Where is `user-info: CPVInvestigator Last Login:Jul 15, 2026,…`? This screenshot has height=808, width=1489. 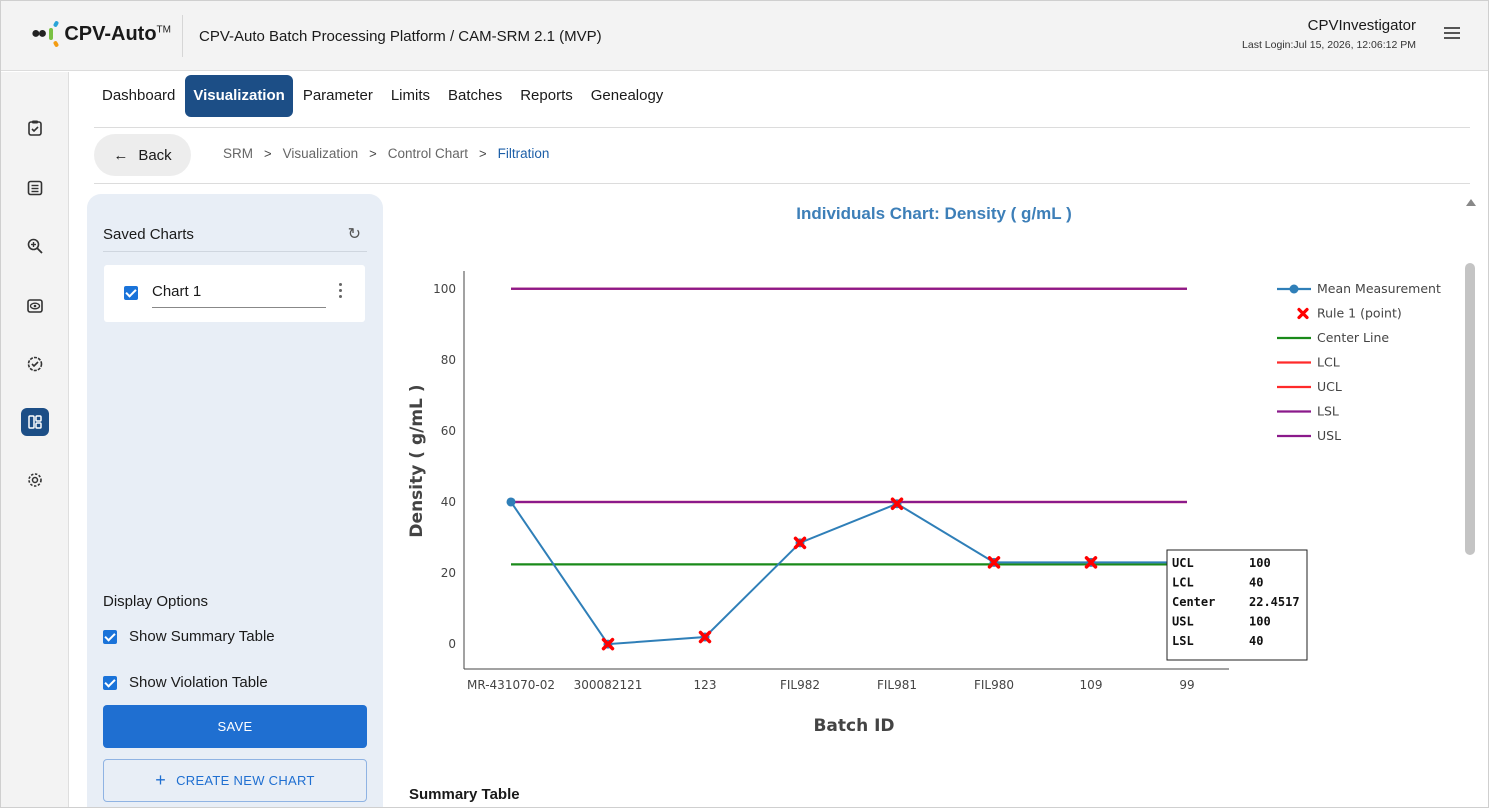
user-info: CPVInvestigator Last Login:Jul 15, 2026,… is located at coordinates (1329, 34).